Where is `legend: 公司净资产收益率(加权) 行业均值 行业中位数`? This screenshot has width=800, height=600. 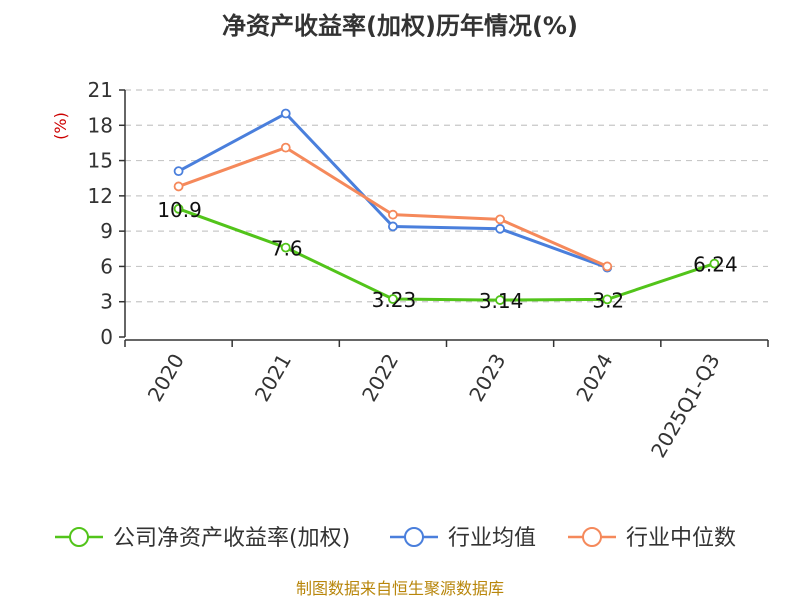 legend: 公司净资产收益率(加权) 行业均值 行业中位数 is located at coordinates (395, 538).